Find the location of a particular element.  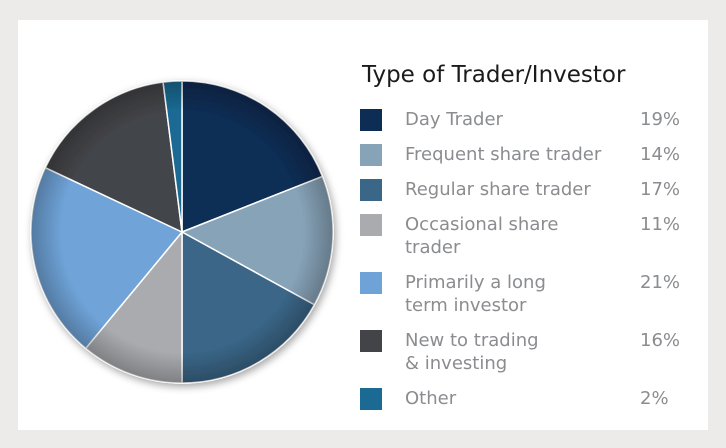

legend-label: Regular share trader is located at coordinates (498, 189).